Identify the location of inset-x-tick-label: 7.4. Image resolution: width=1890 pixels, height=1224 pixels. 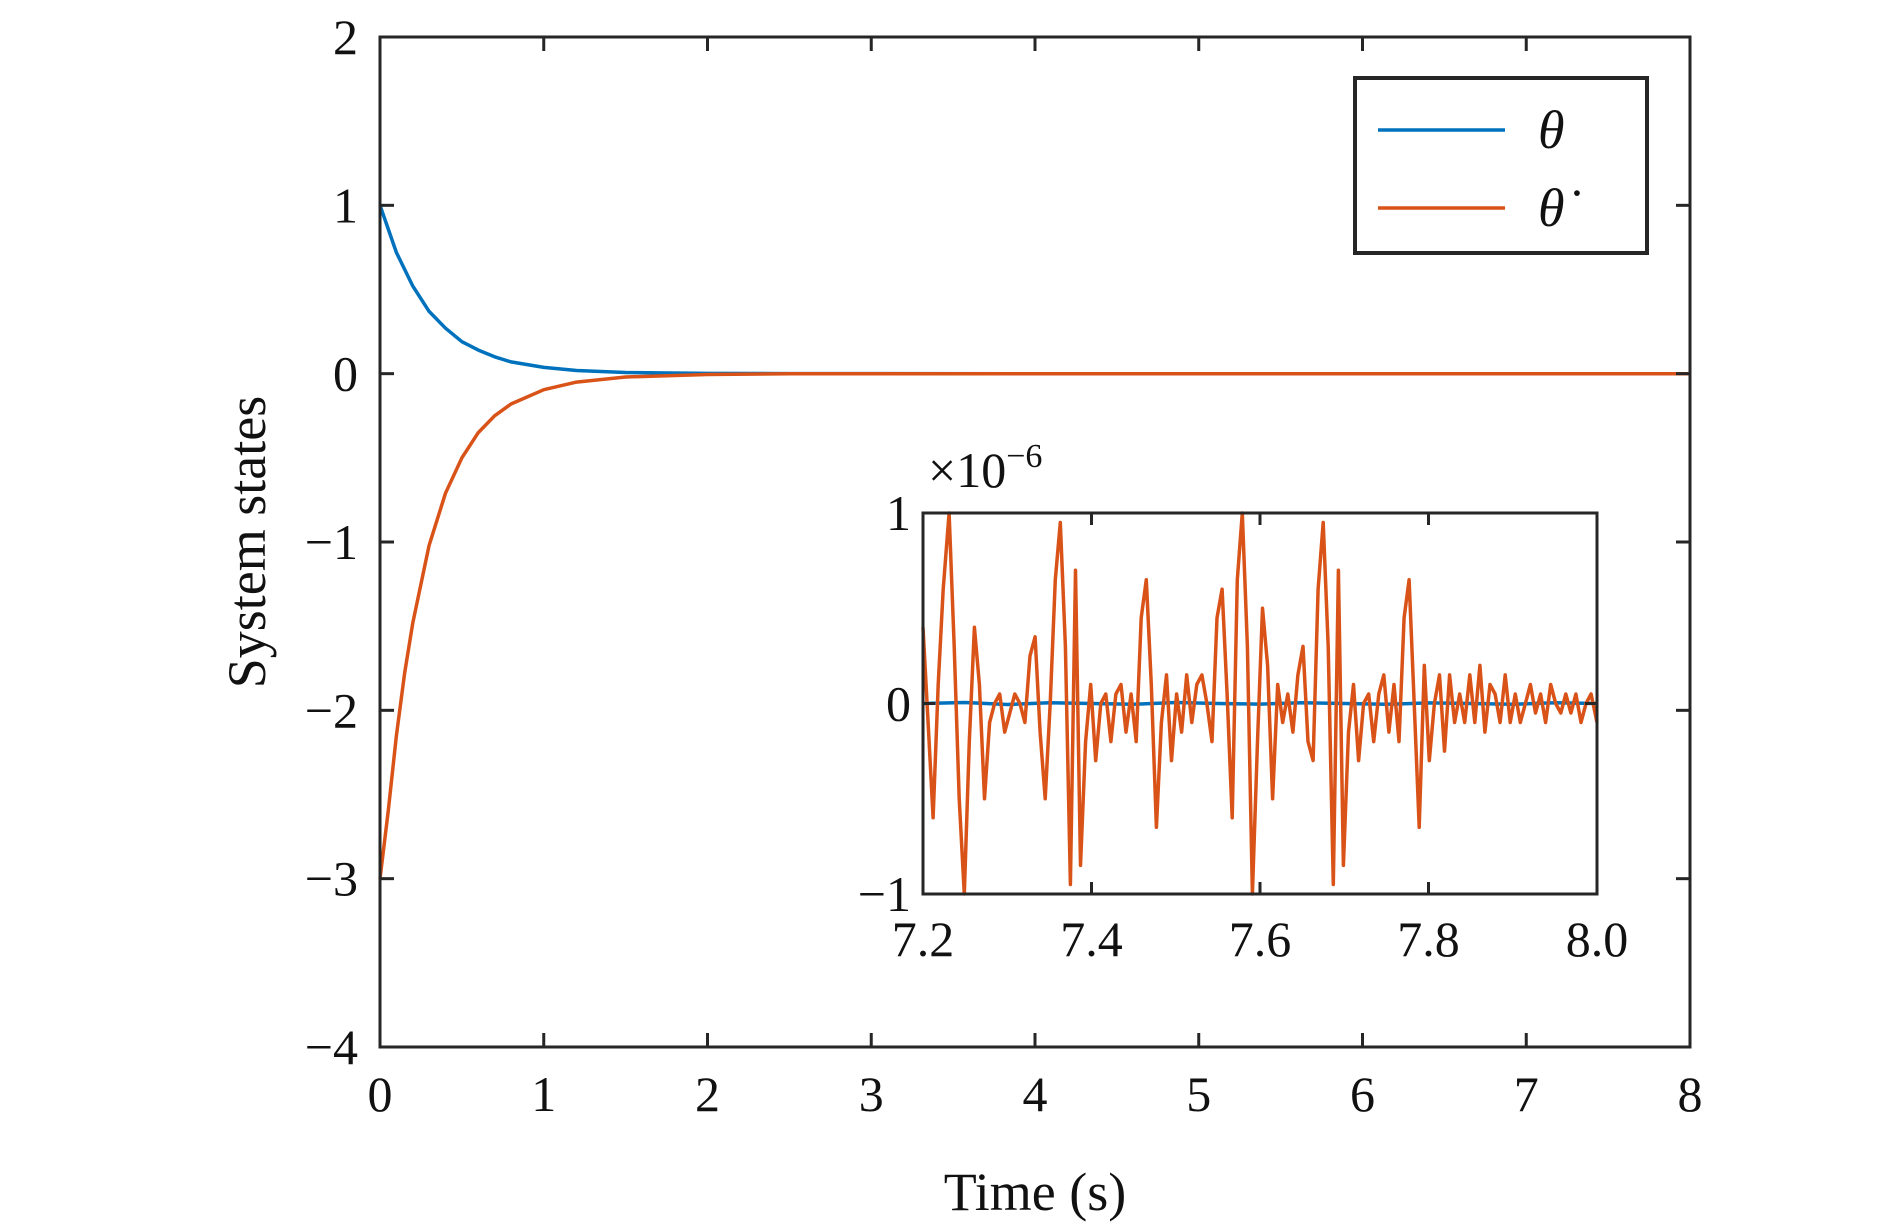
(1091, 939).